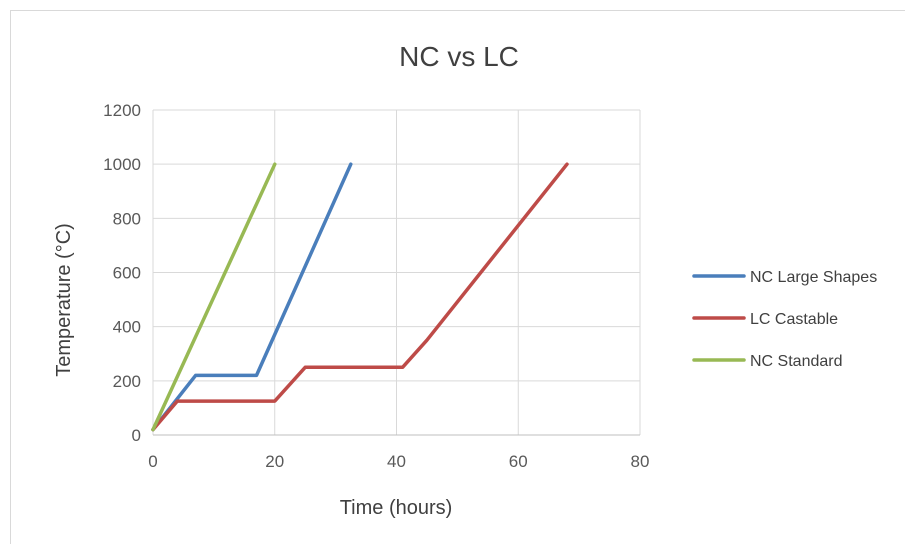 The height and width of the screenshot is (545, 907). What do you see at coordinates (127, 327) in the screenshot?
I see `y-tick-label: 400` at bounding box center [127, 327].